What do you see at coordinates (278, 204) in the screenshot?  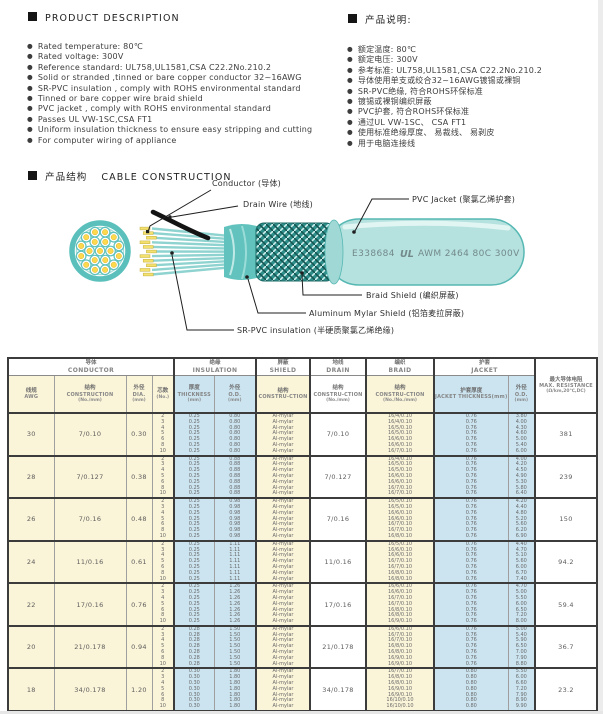 I see `drain-wire-label: Drain Wire (地线)` at bounding box center [278, 204].